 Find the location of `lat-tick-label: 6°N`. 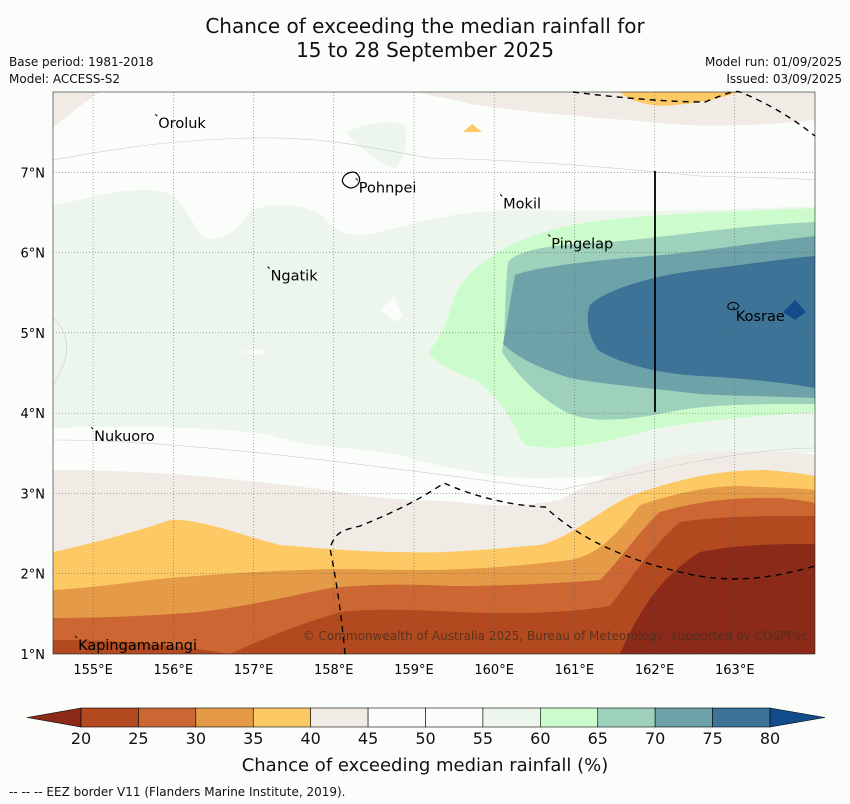

lat-tick-label: 6°N is located at coordinates (33, 254).